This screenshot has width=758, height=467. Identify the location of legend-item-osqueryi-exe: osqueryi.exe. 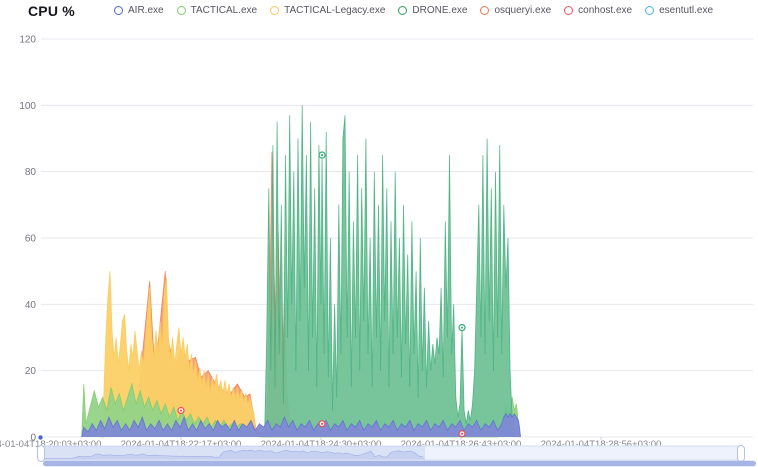
(515, 10).